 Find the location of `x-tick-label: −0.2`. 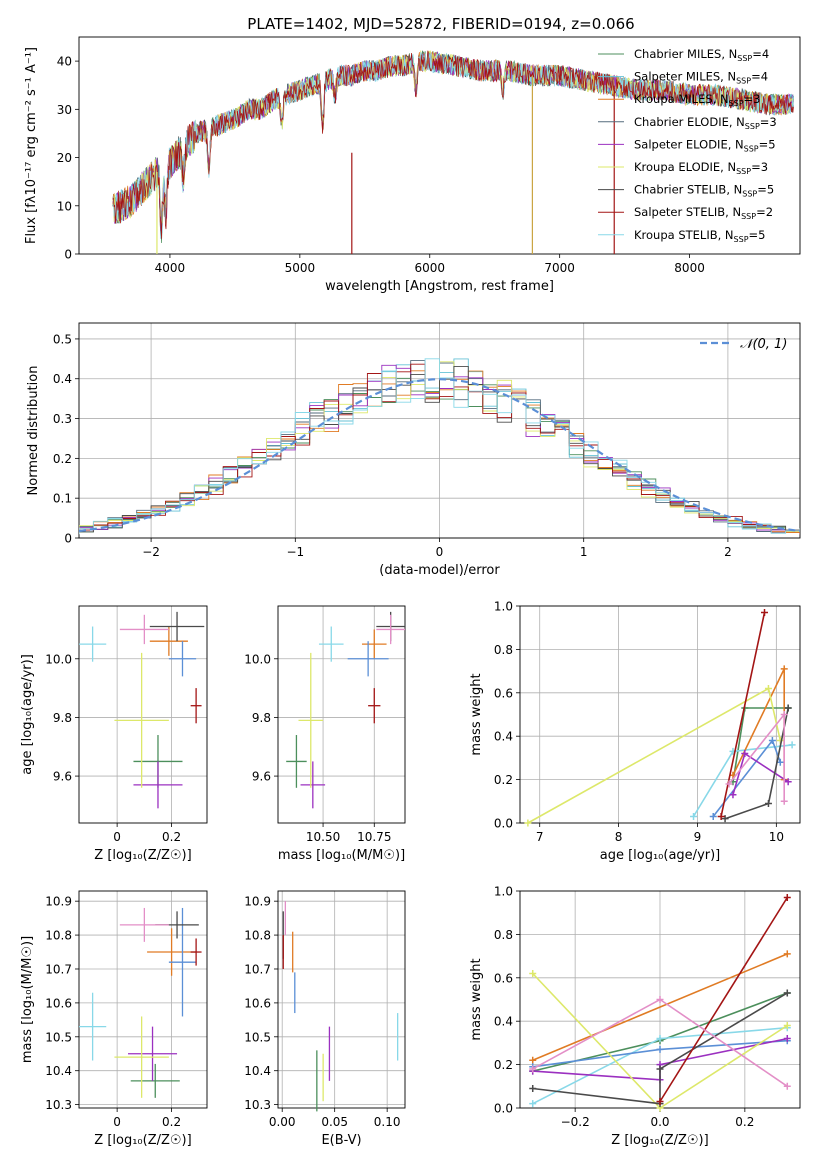

x-tick-label: −0.2 is located at coordinates (575, 1122).